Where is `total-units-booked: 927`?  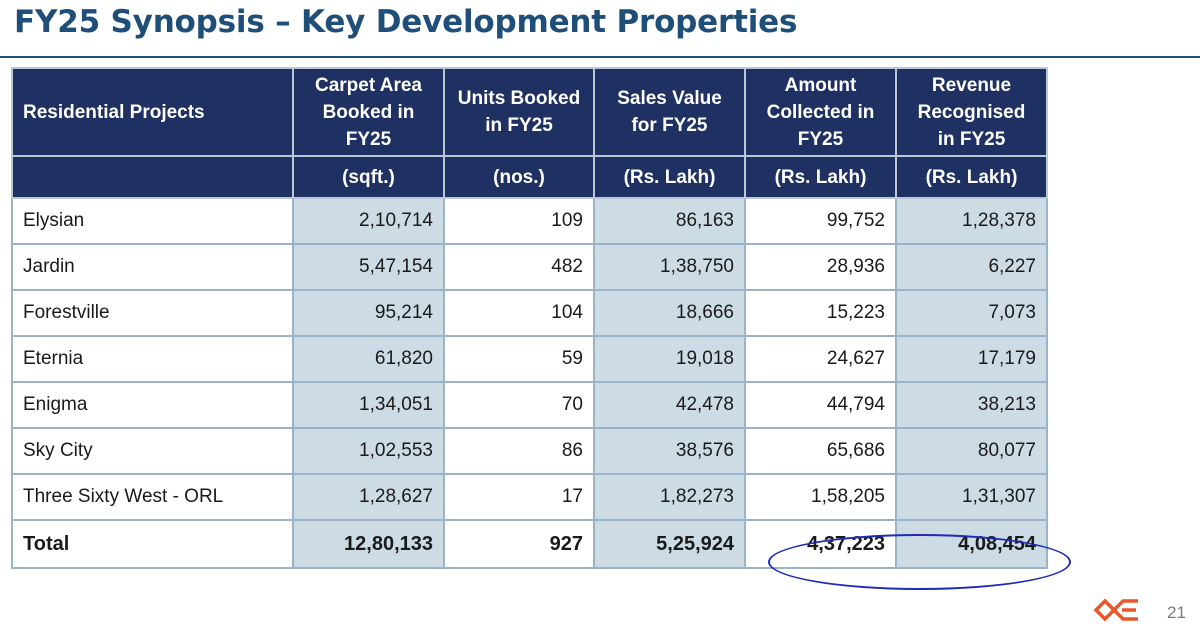
total-units-booked: 927 is located at coordinates (519, 544).